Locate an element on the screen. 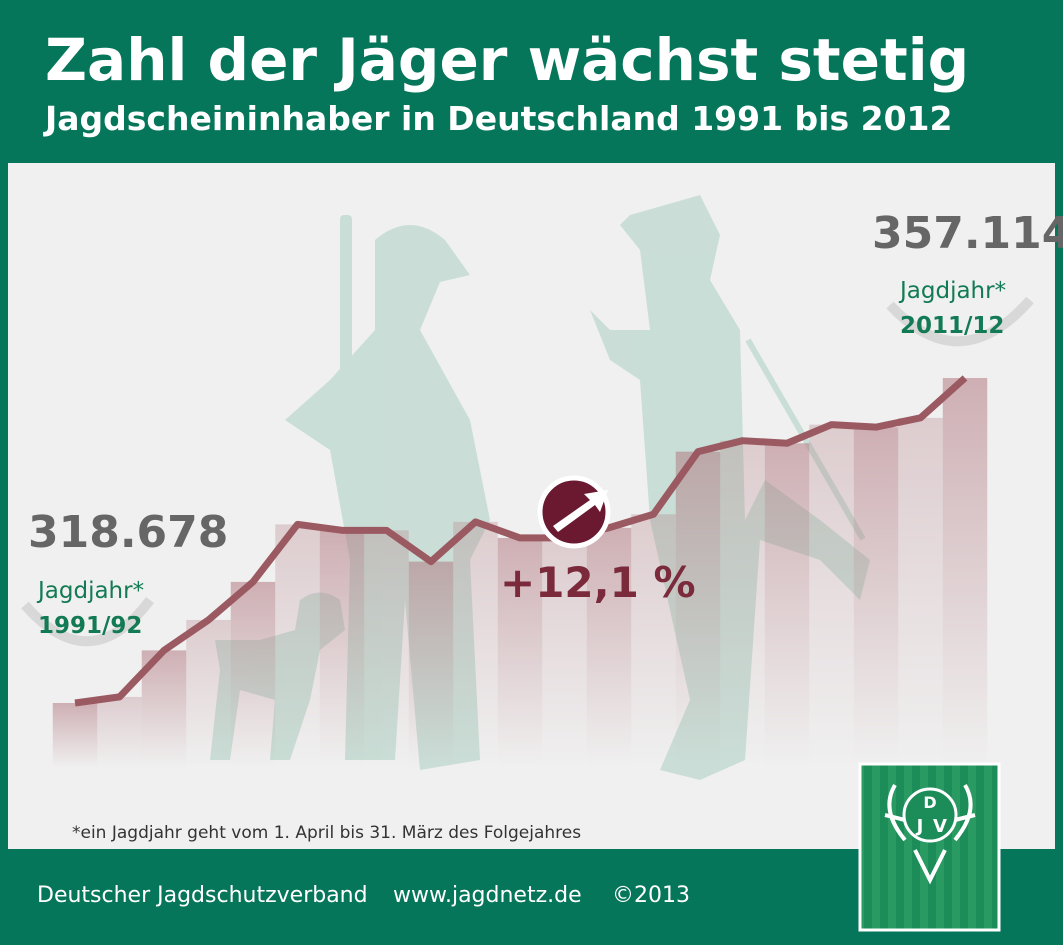  logo-letter: J is located at coordinates (919, 826).